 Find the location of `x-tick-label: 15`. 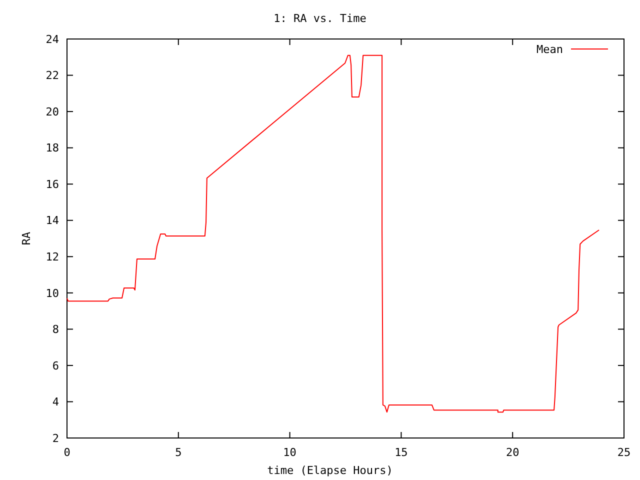

x-tick-label: 15 is located at coordinates (401, 452).